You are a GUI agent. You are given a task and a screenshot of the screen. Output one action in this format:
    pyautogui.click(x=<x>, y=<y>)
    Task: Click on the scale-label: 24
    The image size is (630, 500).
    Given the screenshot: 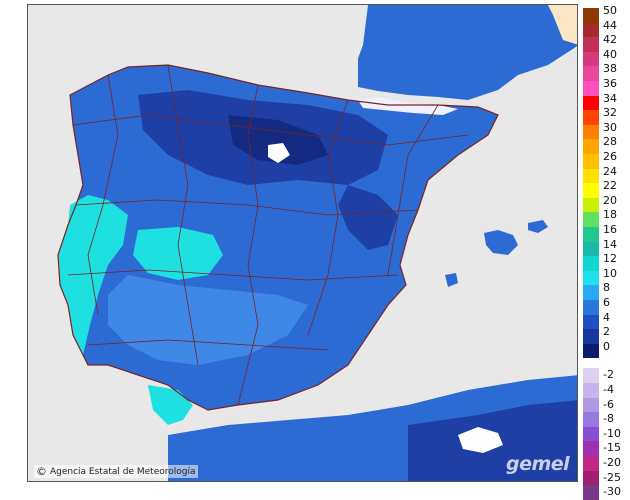 What is the action you would take?
    pyautogui.click(x=610, y=171)
    